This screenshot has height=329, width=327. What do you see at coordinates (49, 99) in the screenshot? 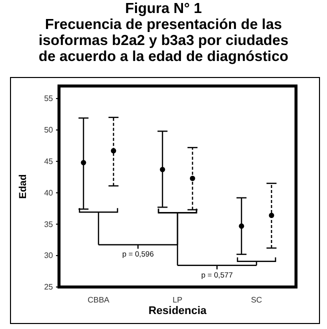
I see `y-tick-label: 55` at bounding box center [49, 99].